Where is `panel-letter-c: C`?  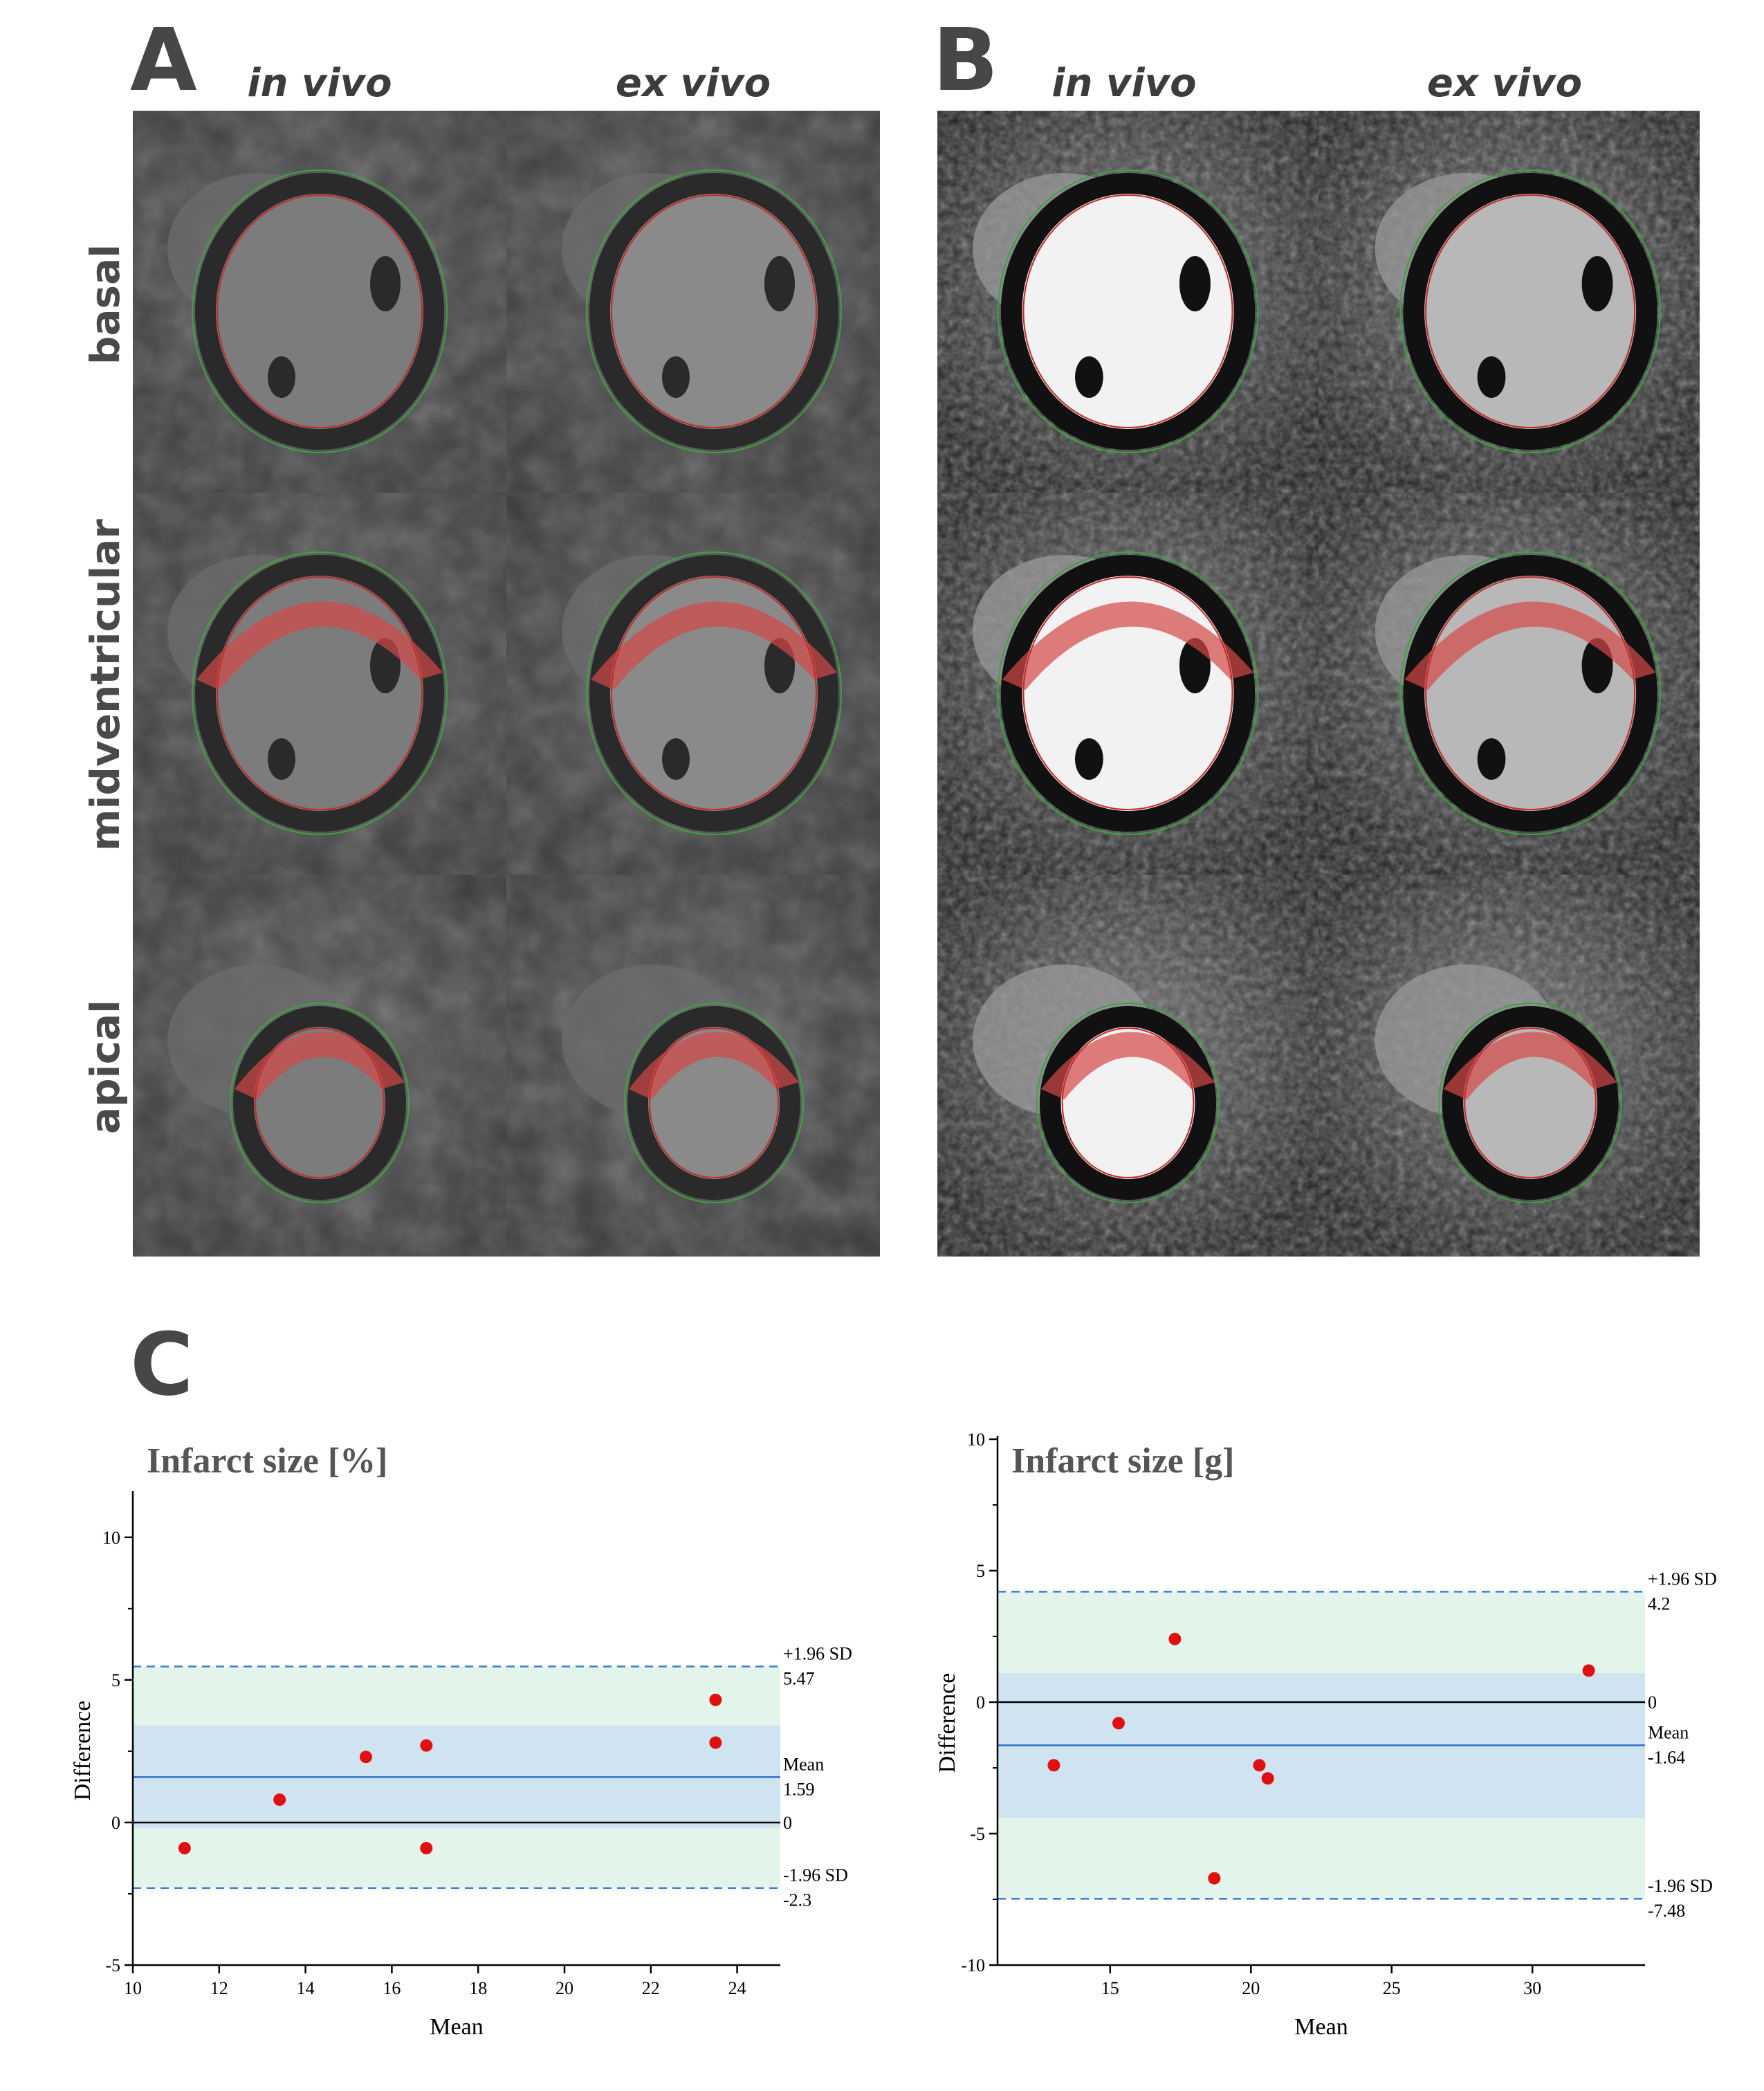 panel-letter-c: C is located at coordinates (162, 1365).